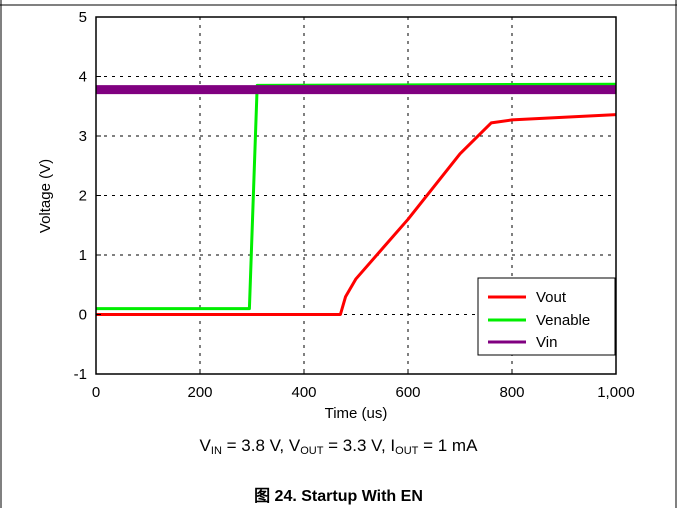 The width and height of the screenshot is (677, 508). Describe the element at coordinates (551, 297) in the screenshot. I see `legend-label-vout: Vout` at that location.